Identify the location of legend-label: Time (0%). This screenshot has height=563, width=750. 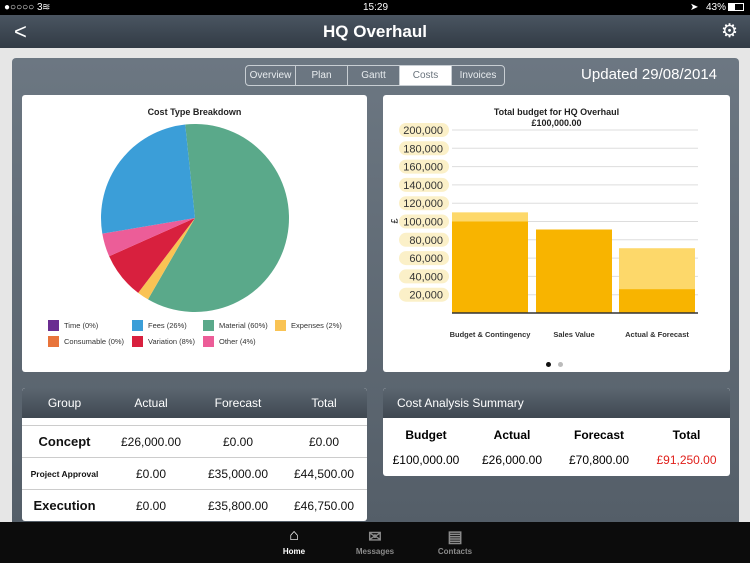
(81, 325).